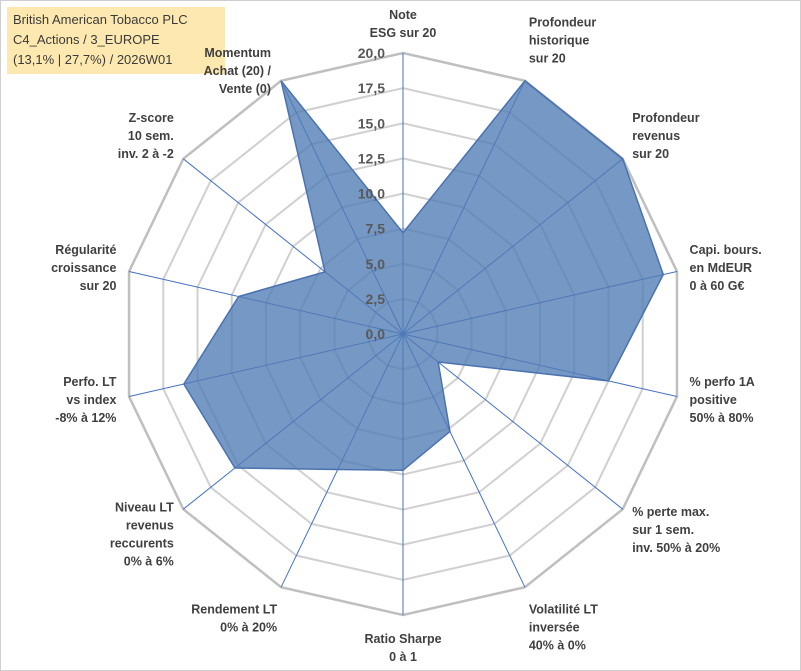 Image resolution: width=801 pixels, height=671 pixels. I want to click on axis-label: Volatilité LT inversée 40% à 0%, so click(563, 628).